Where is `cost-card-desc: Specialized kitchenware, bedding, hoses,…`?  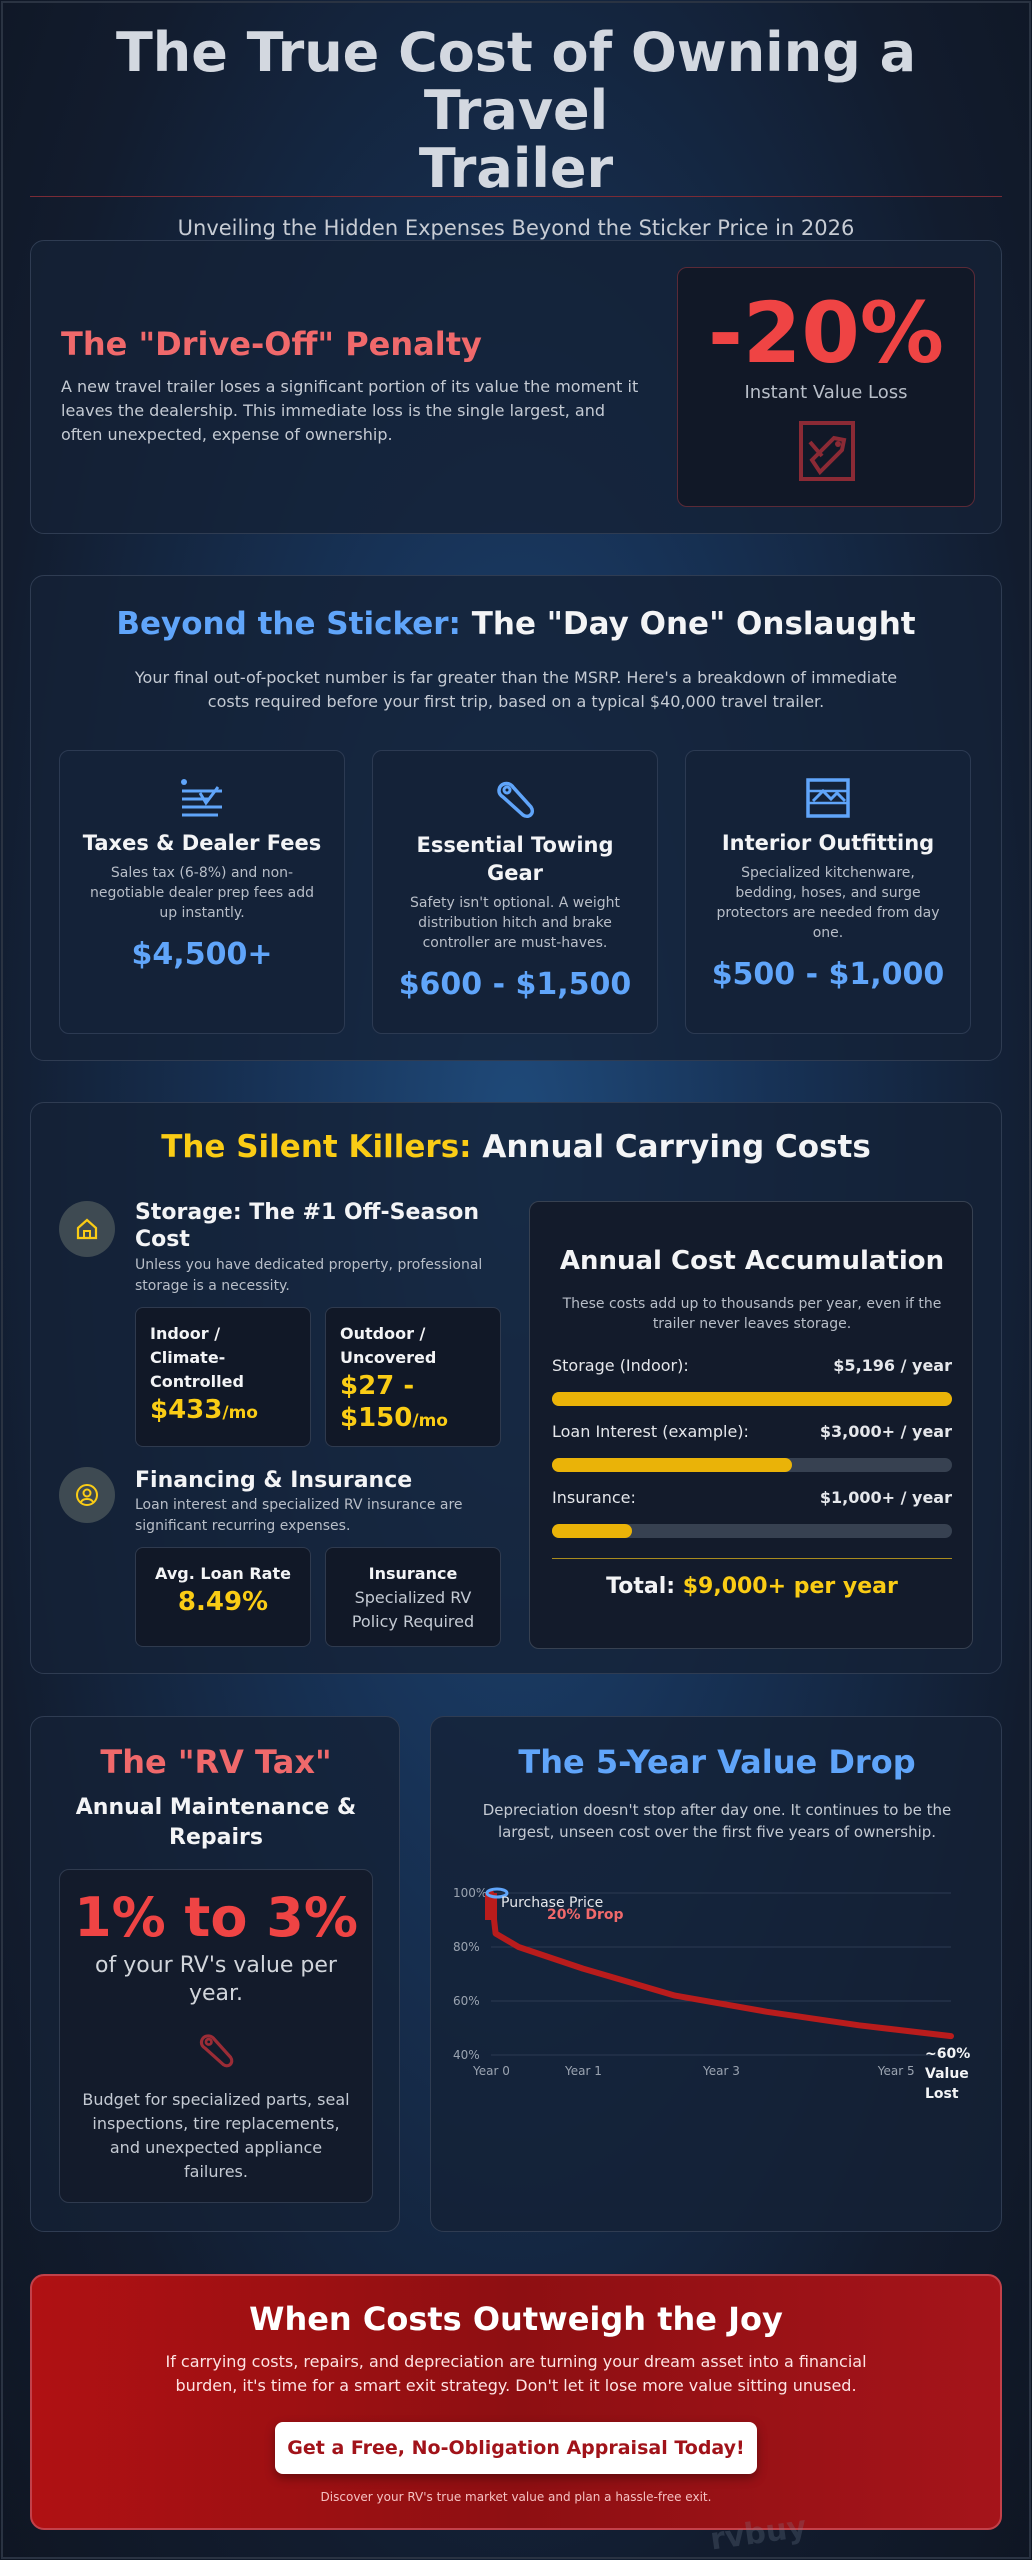
cost-card-desc: Specialized kitchenware, bedding, hoses,… is located at coordinates (828, 903).